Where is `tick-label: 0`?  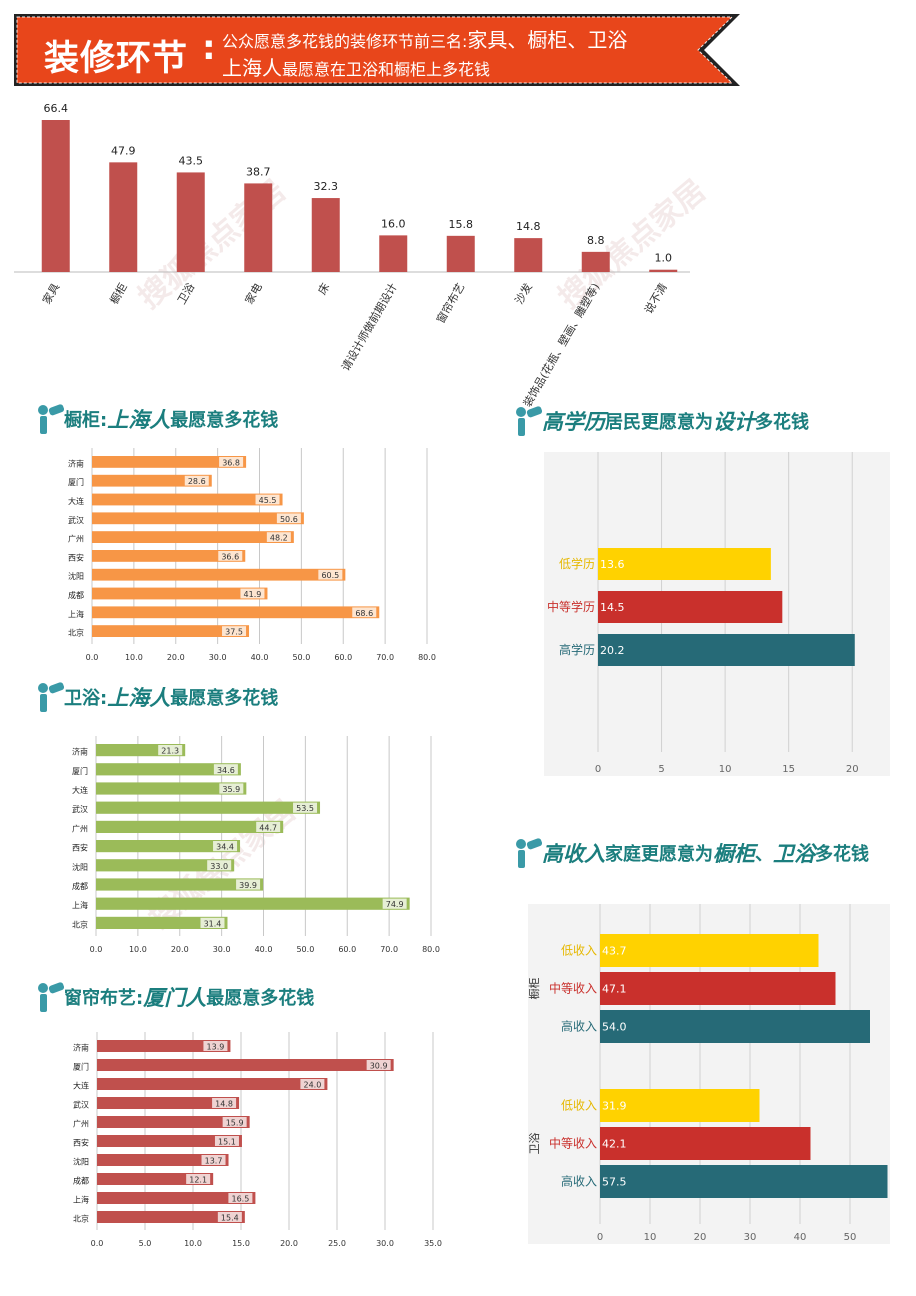 tick-label: 0 is located at coordinates (598, 769).